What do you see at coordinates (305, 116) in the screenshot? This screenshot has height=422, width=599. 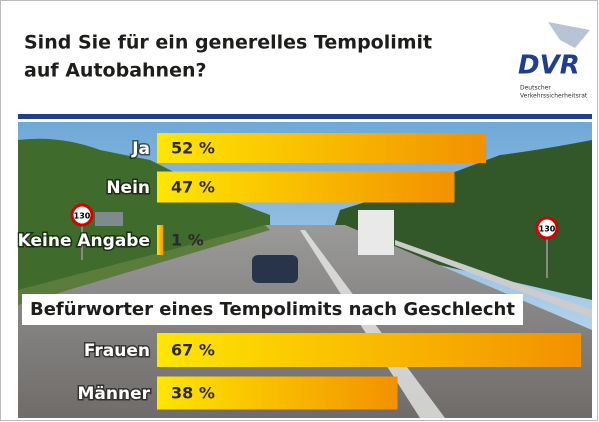 I see `divider` at bounding box center [305, 116].